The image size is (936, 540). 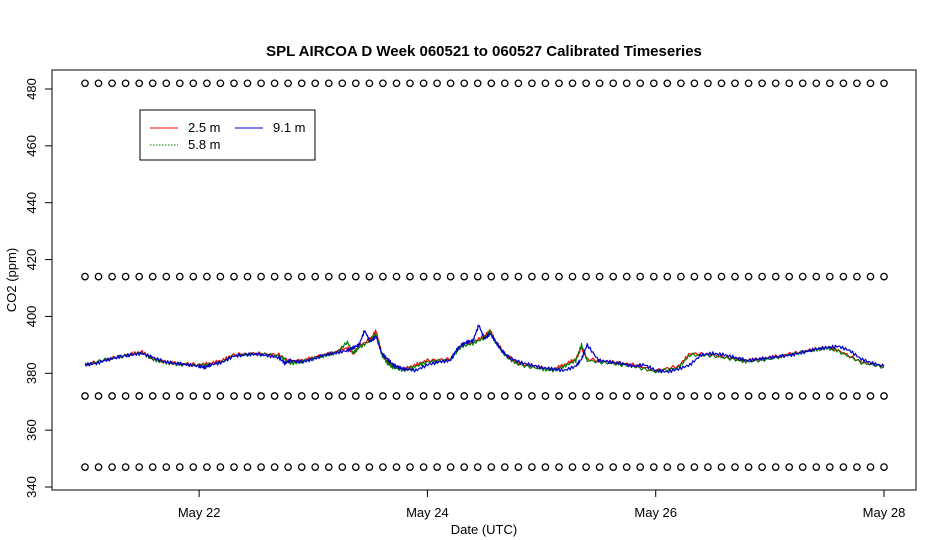 What do you see at coordinates (484, 349) in the screenshot?
I see `series-lines` at bounding box center [484, 349].